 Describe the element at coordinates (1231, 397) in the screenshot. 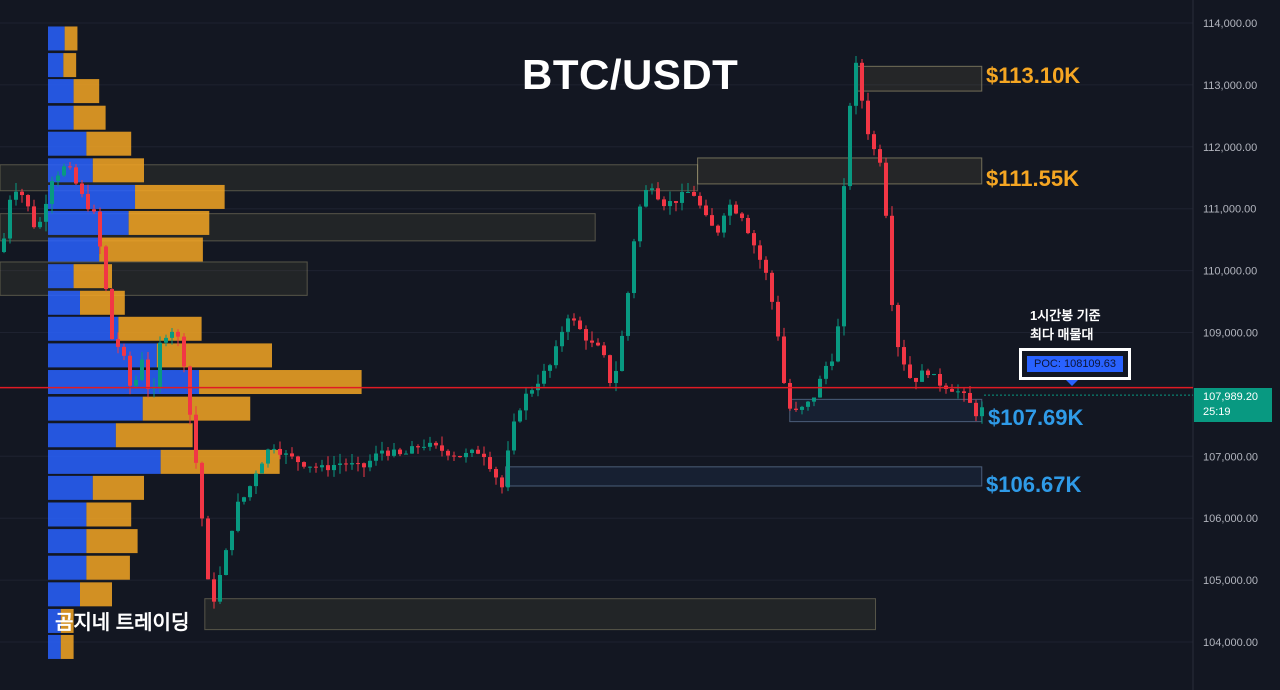

I see `current-price-value: 107,989.20` at that location.